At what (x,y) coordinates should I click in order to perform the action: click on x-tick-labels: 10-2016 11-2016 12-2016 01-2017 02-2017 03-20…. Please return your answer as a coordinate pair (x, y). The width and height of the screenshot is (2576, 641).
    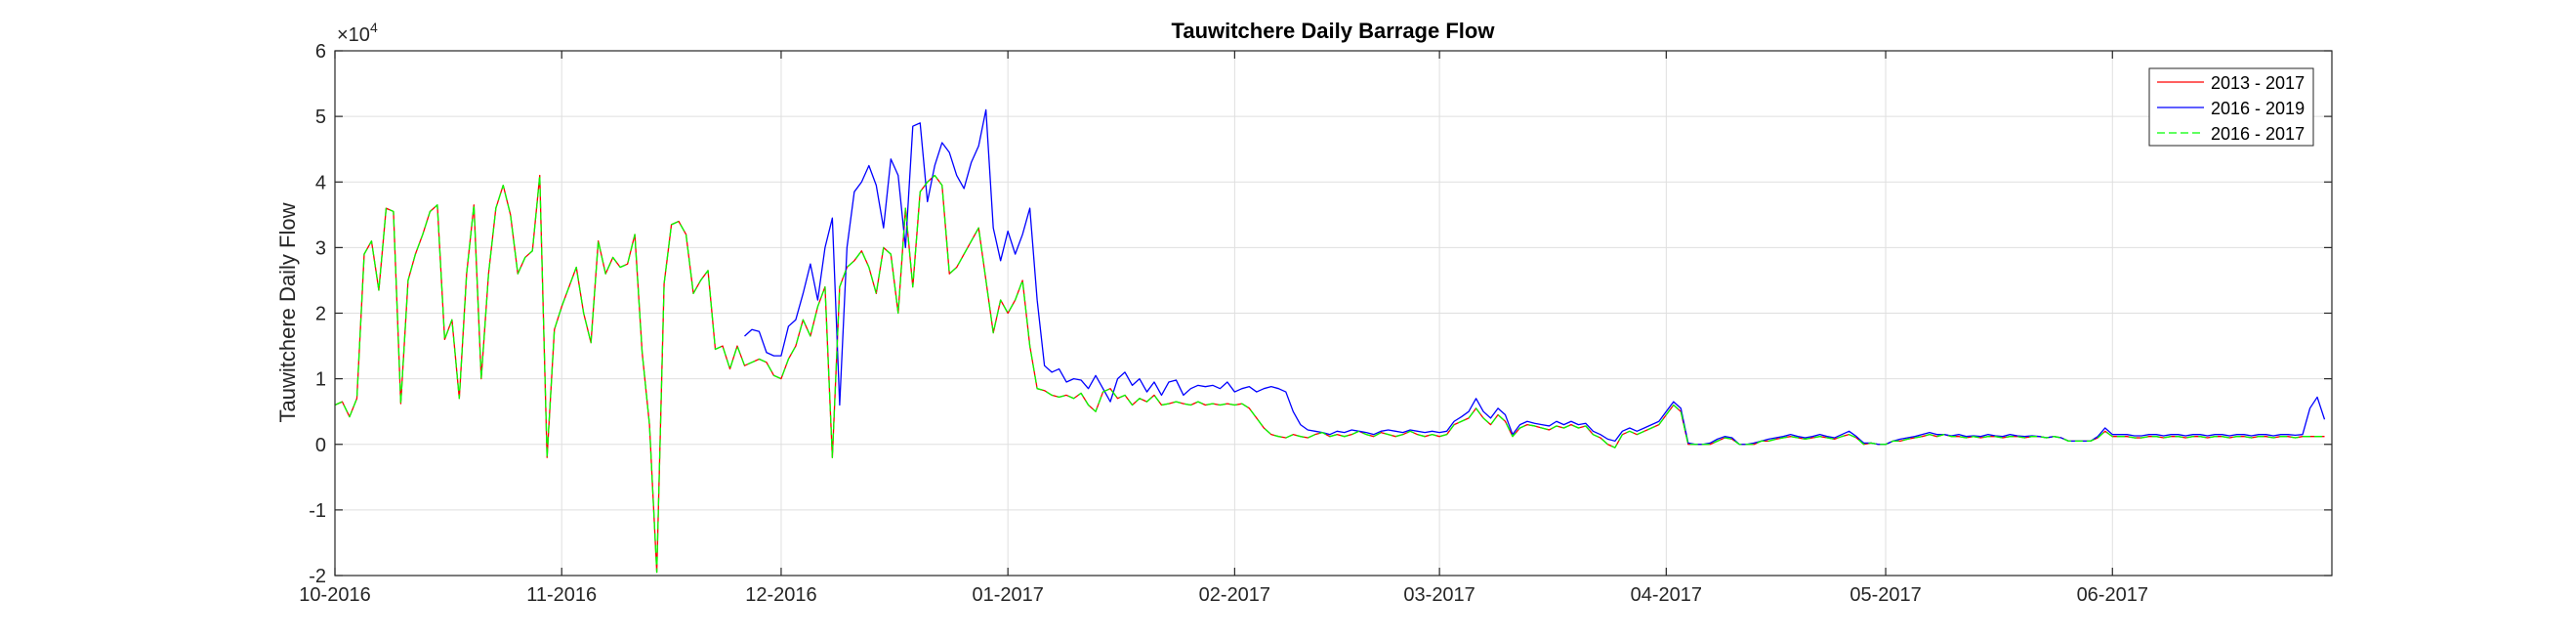
    Looking at the image, I should click on (1223, 595).